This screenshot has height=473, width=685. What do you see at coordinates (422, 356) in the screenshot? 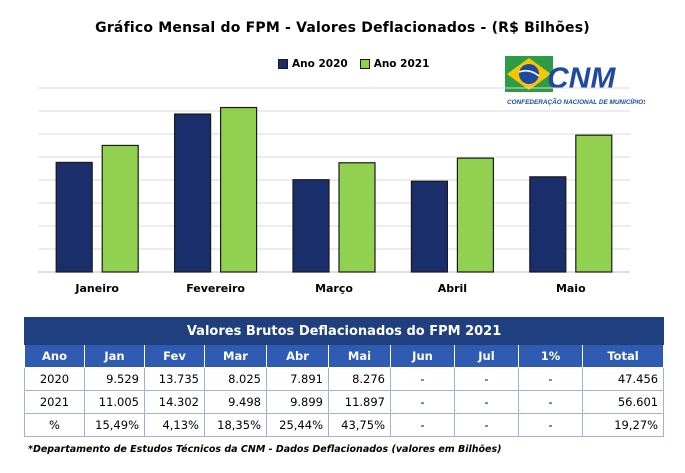
I see `table-header-6: Jun` at bounding box center [422, 356].